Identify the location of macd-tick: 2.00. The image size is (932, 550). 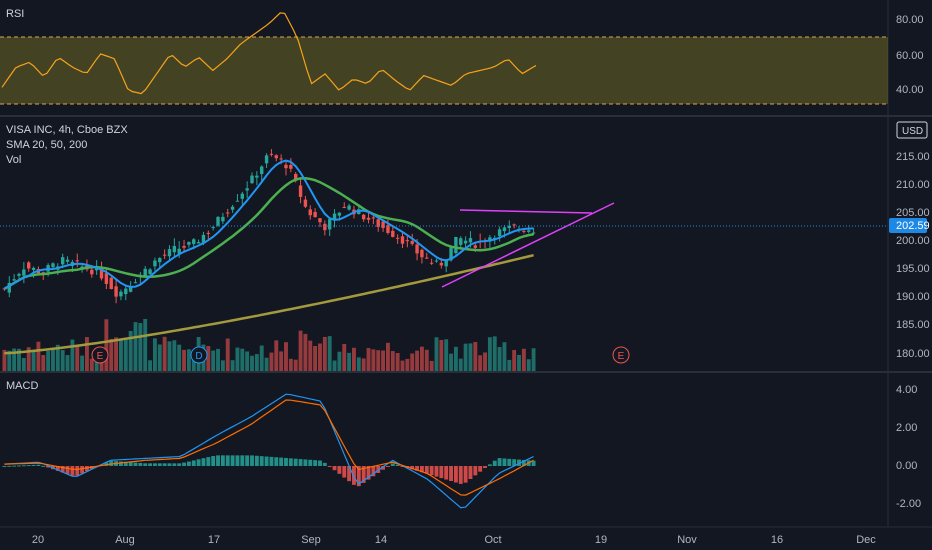
(906, 428).